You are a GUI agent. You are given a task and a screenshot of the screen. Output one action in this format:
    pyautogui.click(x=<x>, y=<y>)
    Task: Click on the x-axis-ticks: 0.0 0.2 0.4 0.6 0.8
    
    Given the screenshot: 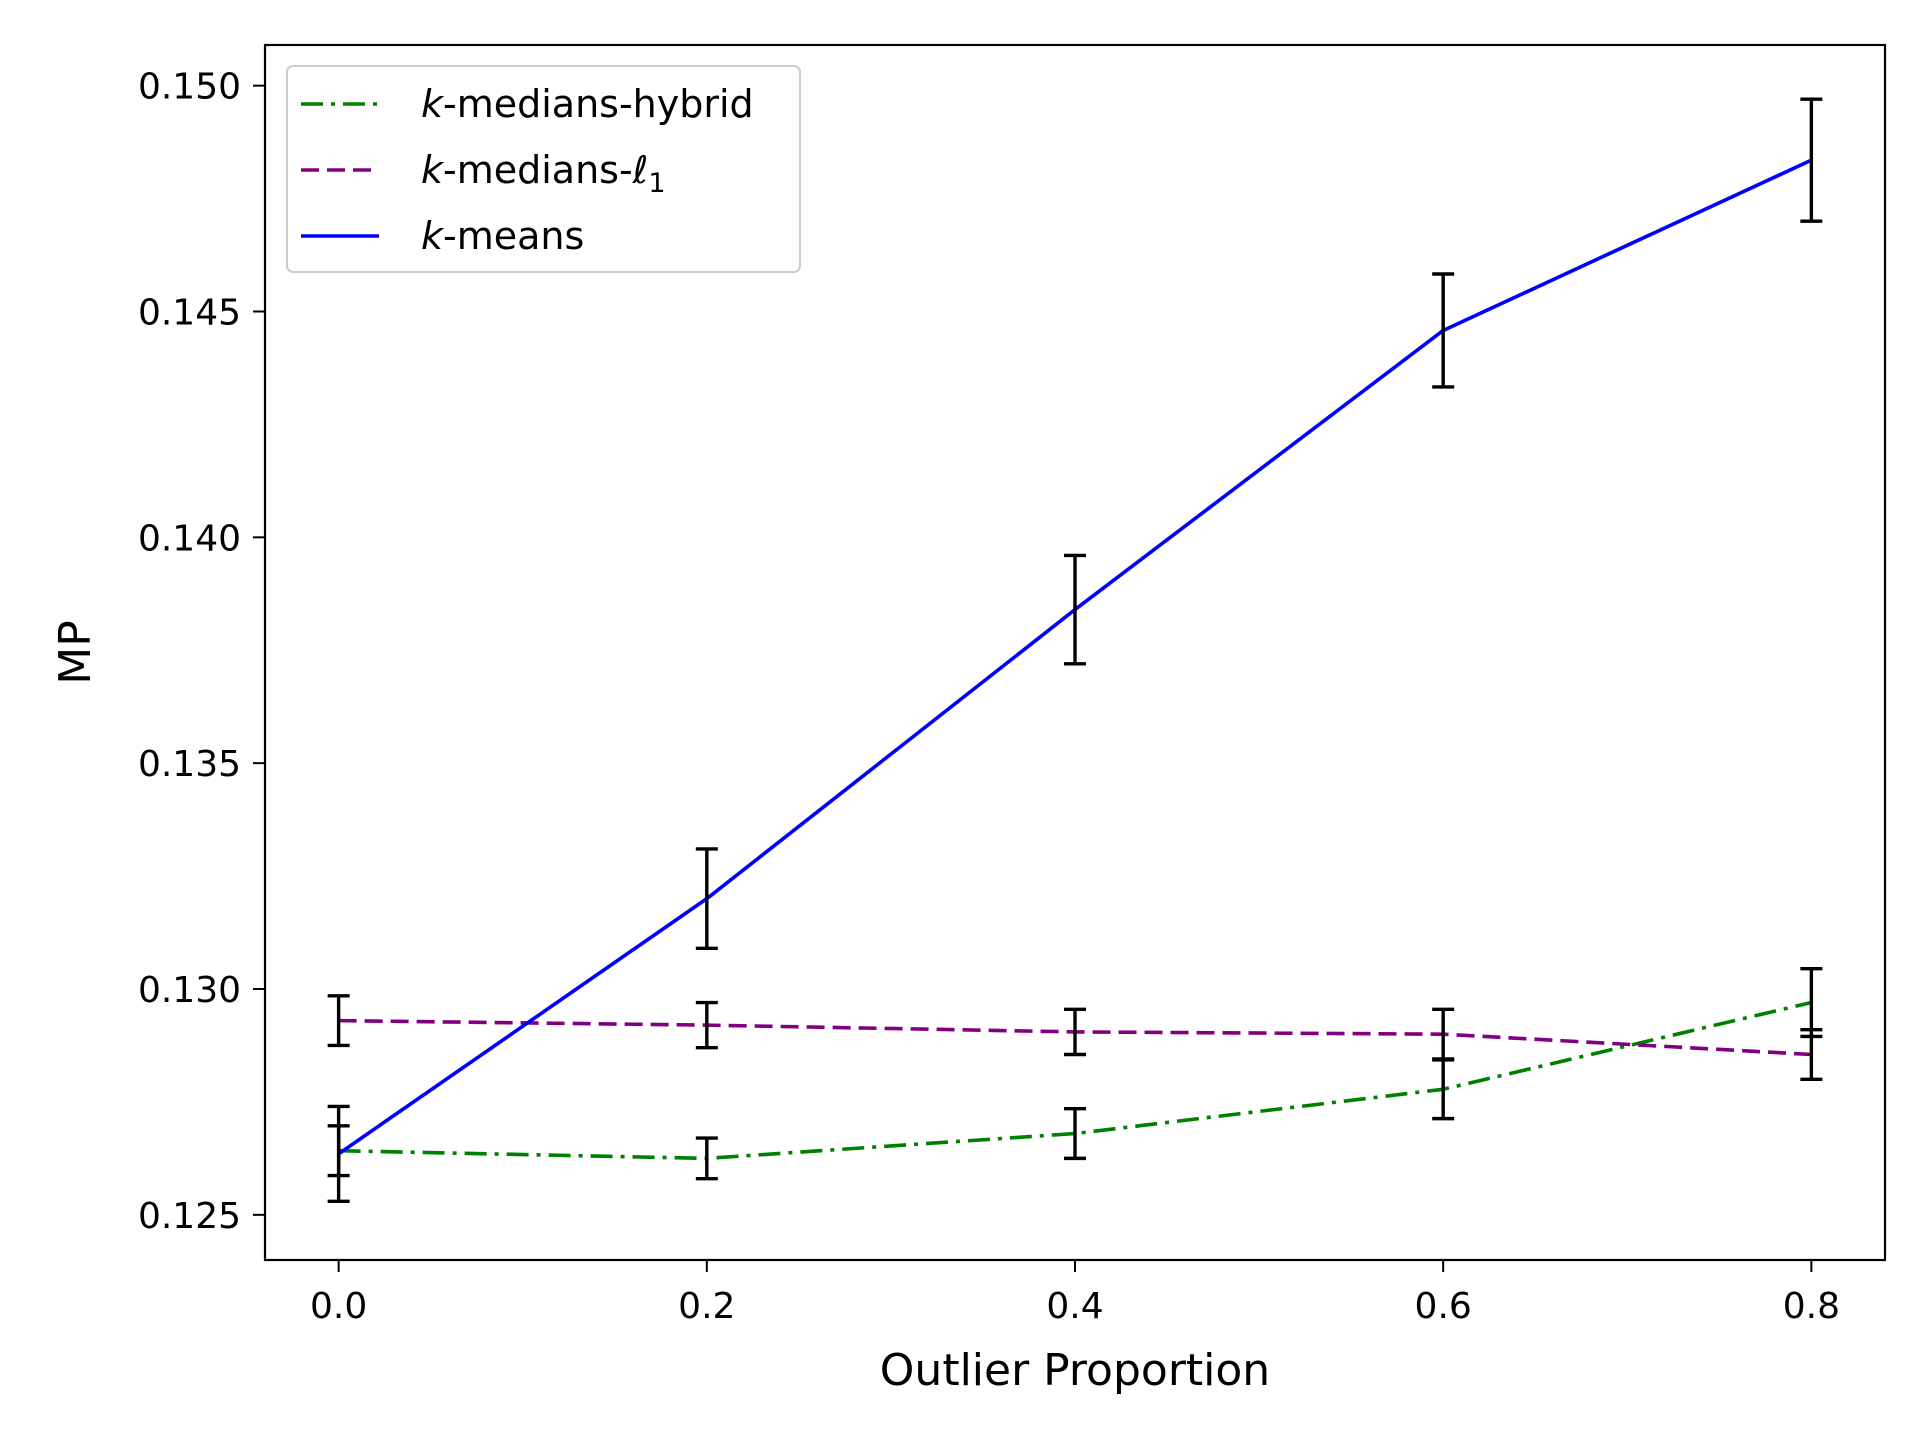 What is the action you would take?
    pyautogui.click(x=1075, y=1293)
    